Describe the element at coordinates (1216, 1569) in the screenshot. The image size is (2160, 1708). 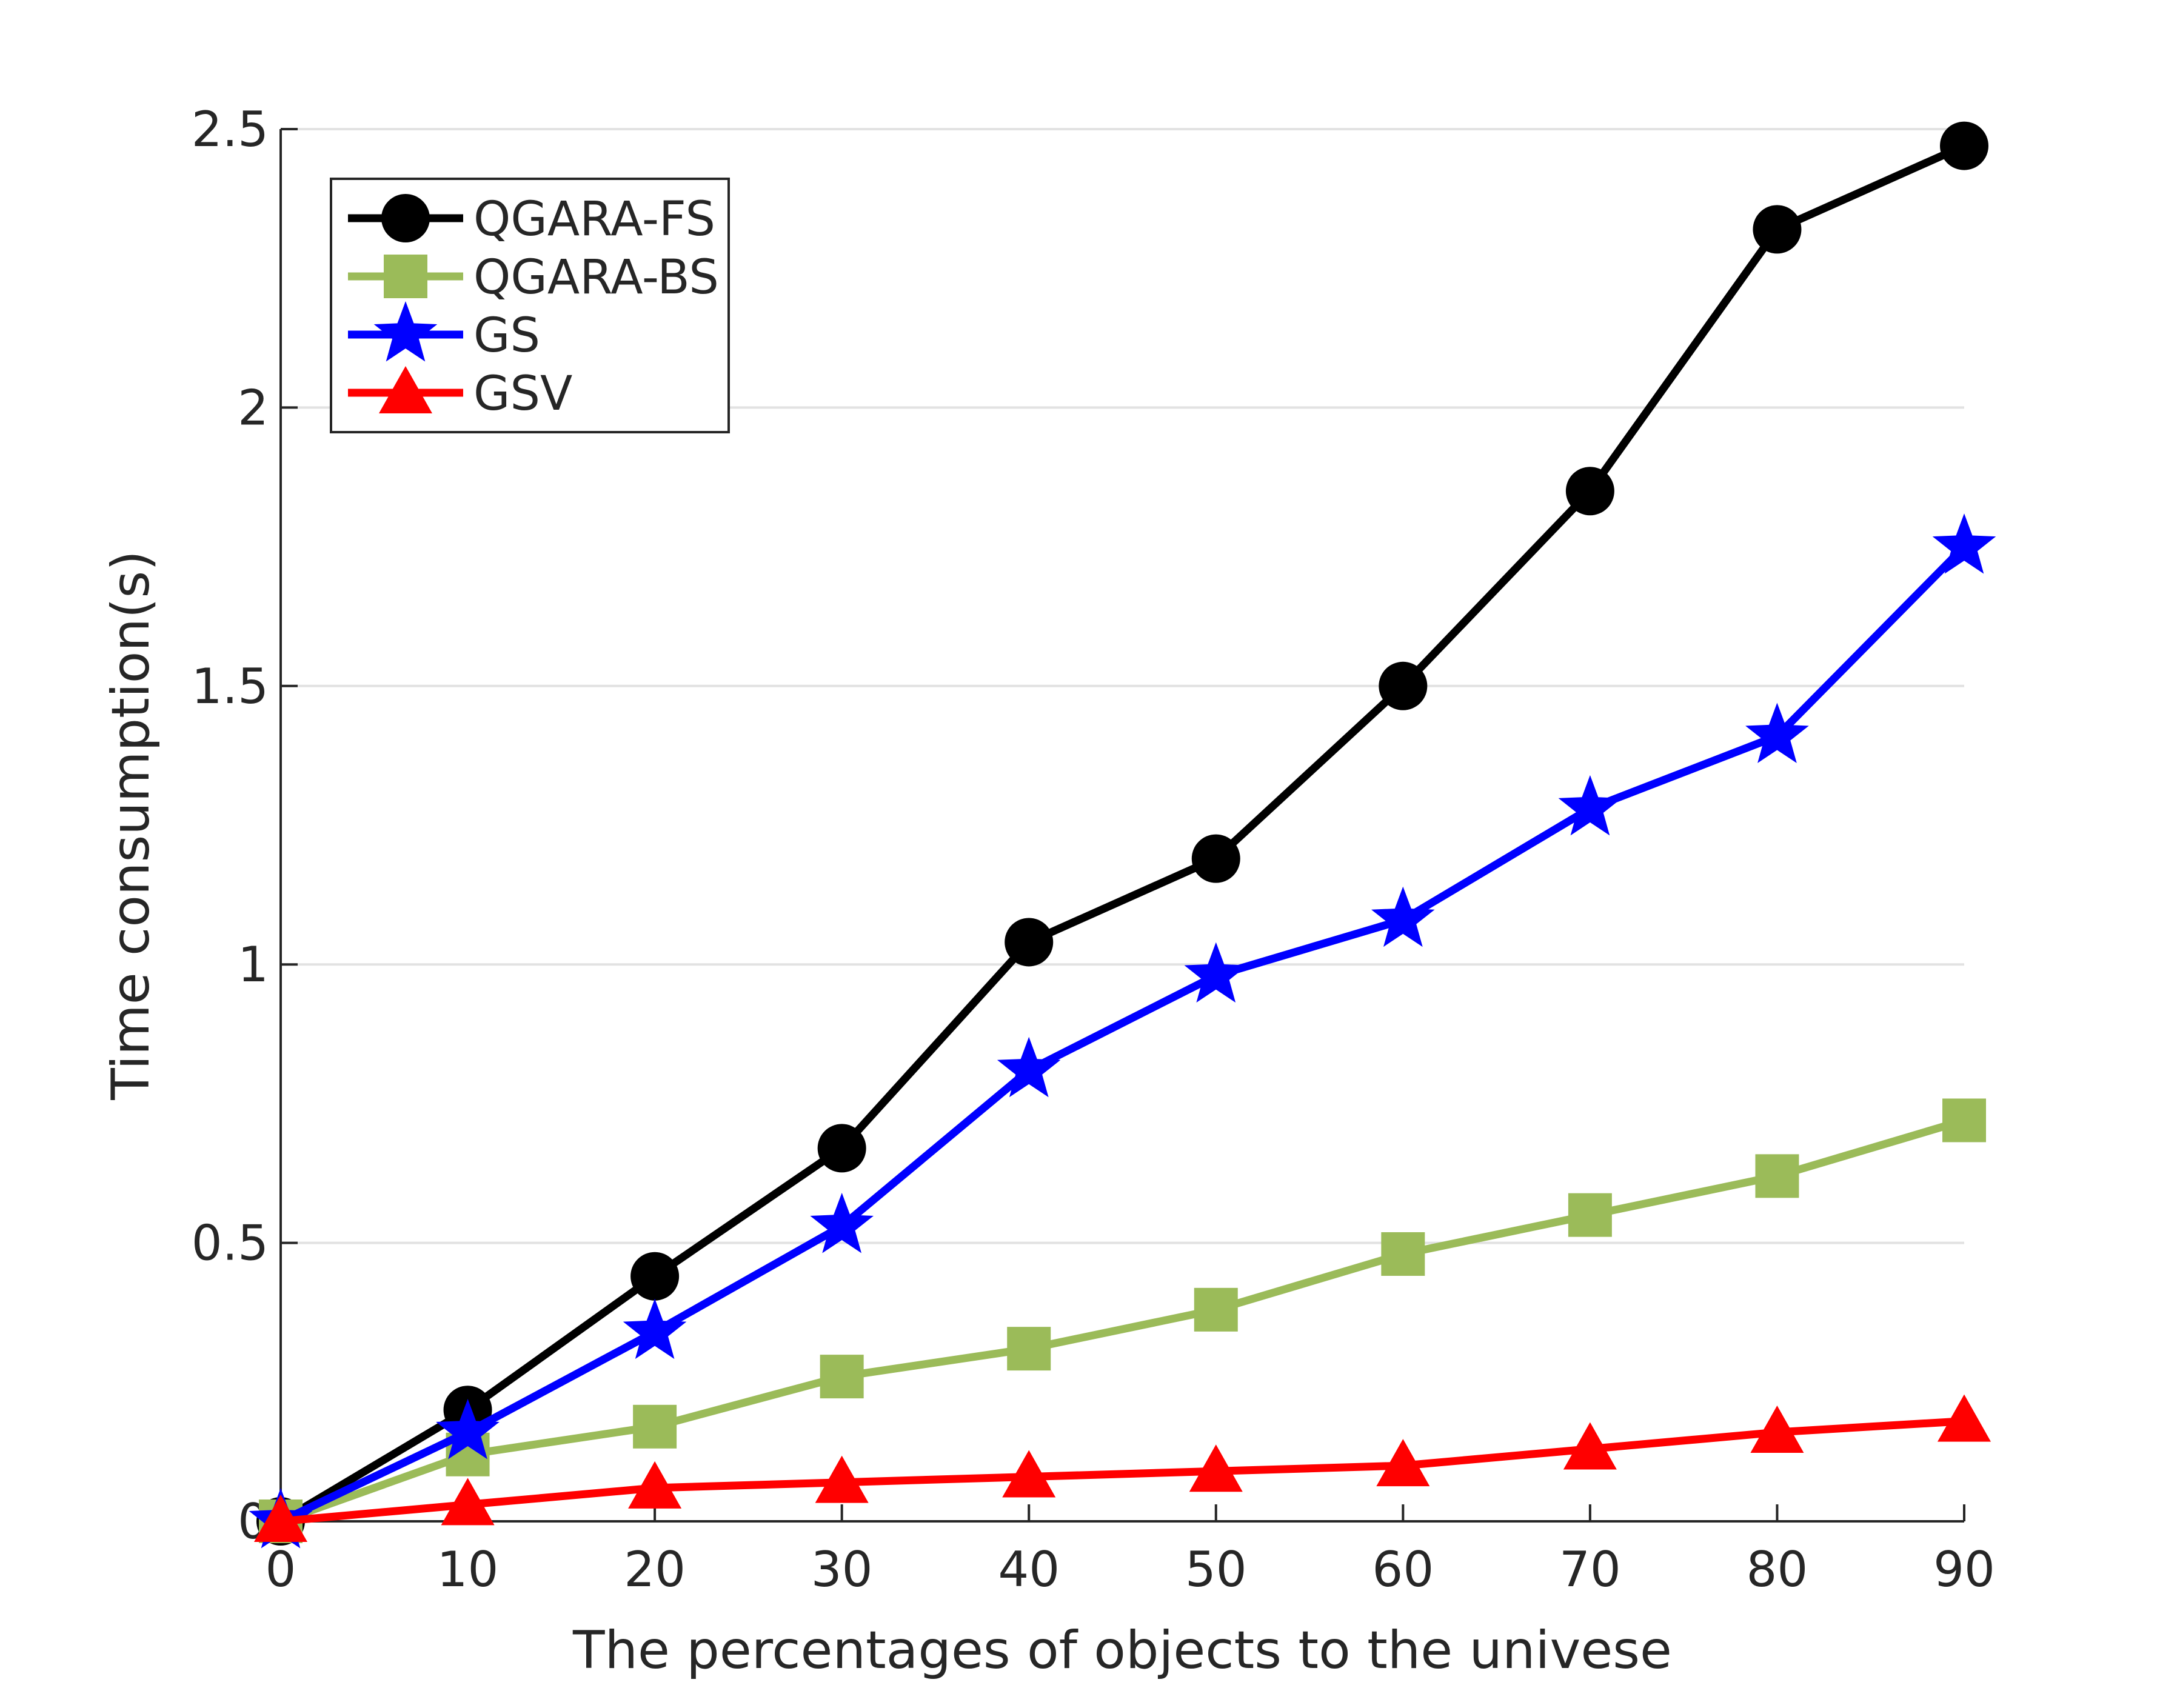
I see `x-tick-label: 50` at that location.